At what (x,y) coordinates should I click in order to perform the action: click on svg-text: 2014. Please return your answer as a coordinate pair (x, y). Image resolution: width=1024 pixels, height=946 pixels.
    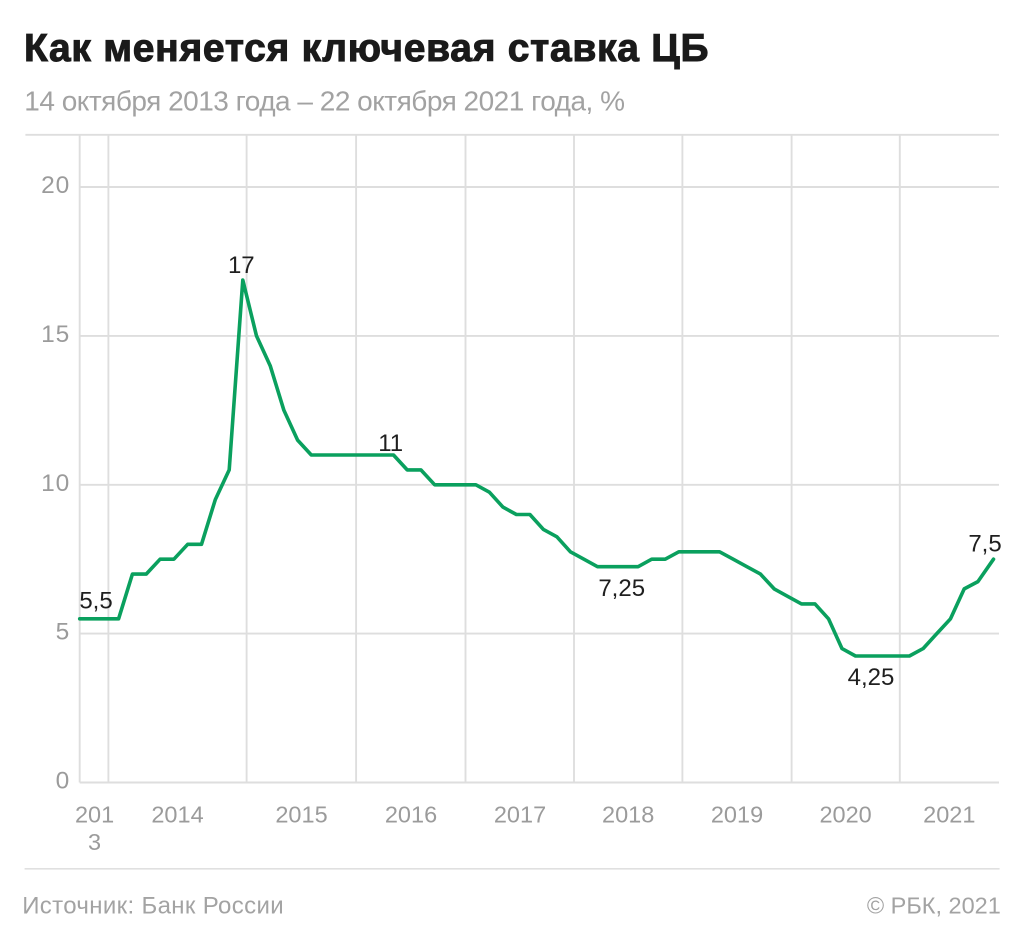
    Looking at the image, I should click on (177, 815).